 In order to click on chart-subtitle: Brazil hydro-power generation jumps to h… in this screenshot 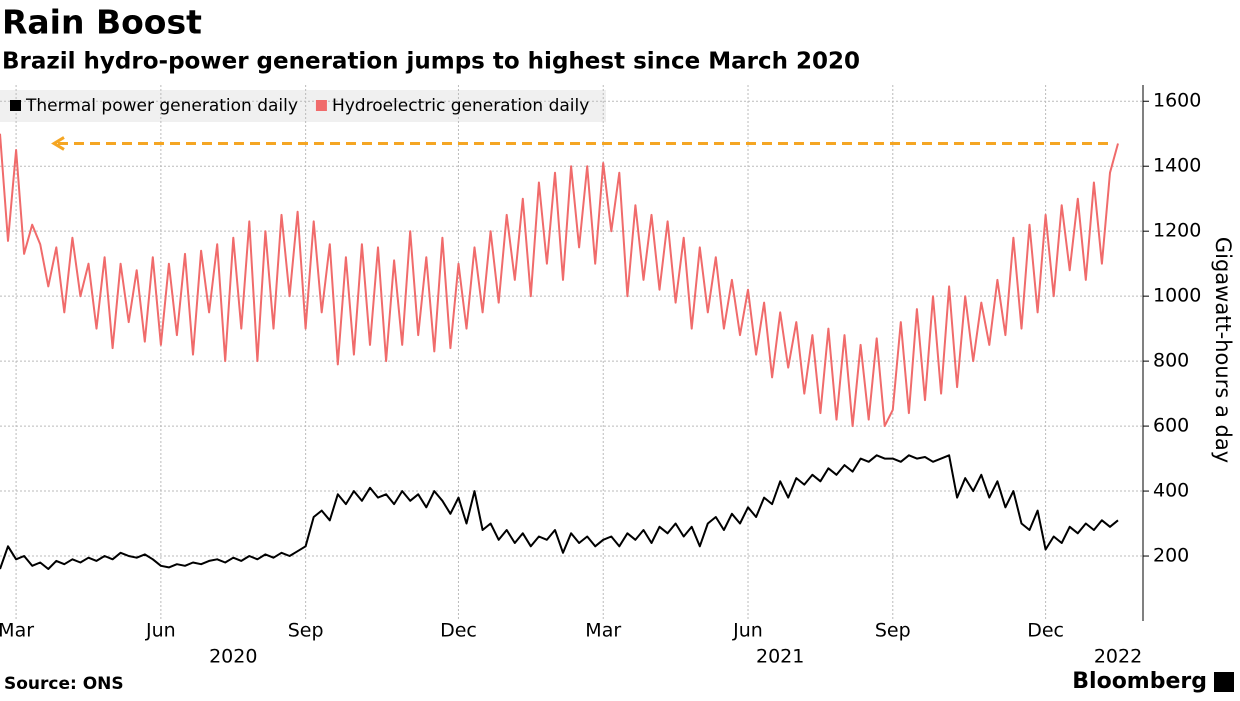, I will do `click(431, 62)`.